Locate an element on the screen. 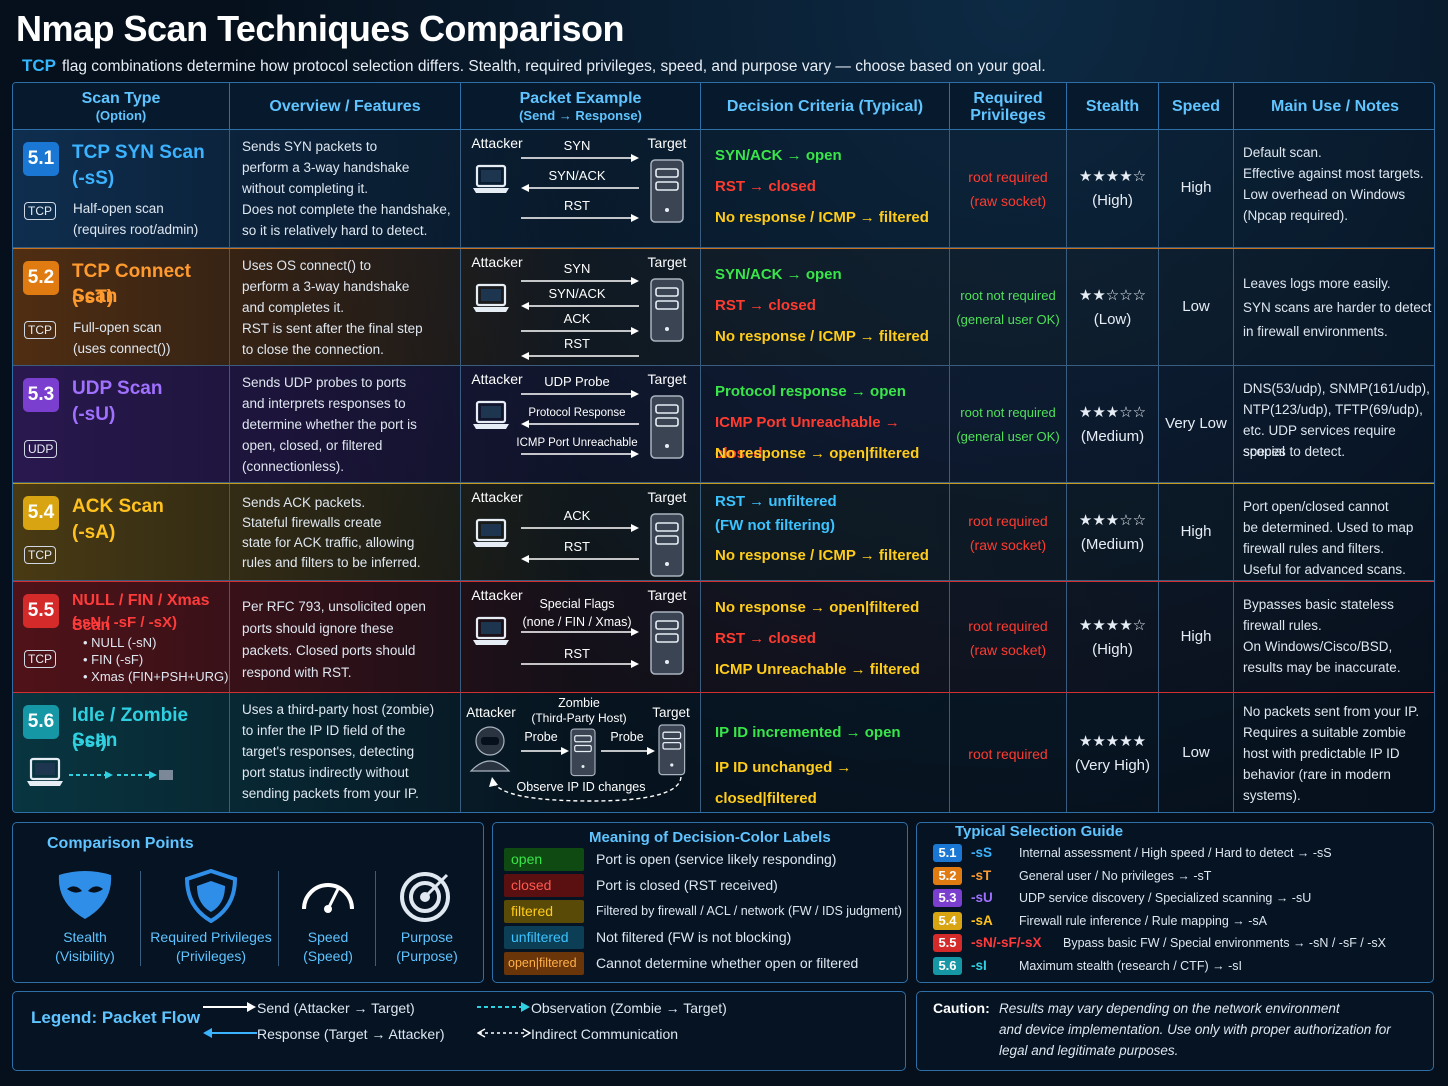  legend-response: Response (Target → Attacker) is located at coordinates (351, 1034).